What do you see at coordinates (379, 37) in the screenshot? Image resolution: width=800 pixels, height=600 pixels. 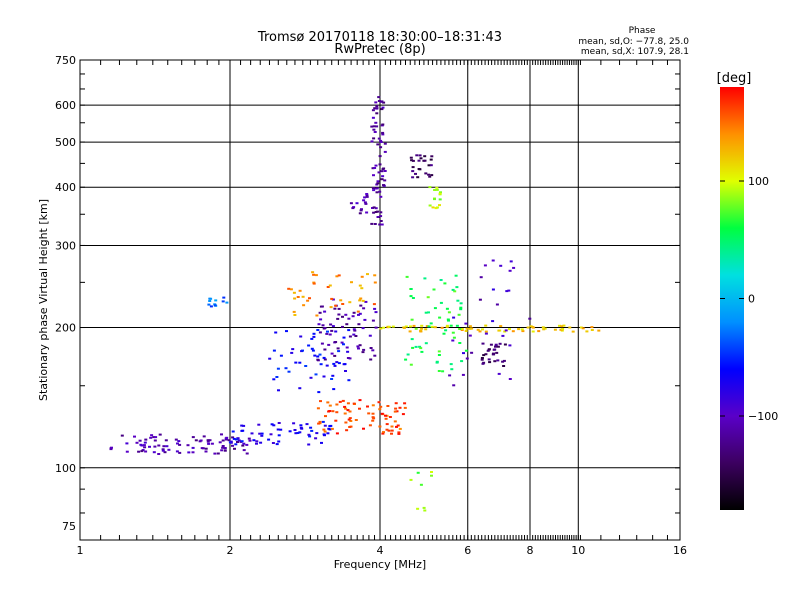 I see `chart-title: Tromsø 20170118 18:30:00–18:31:43` at bounding box center [379, 37].